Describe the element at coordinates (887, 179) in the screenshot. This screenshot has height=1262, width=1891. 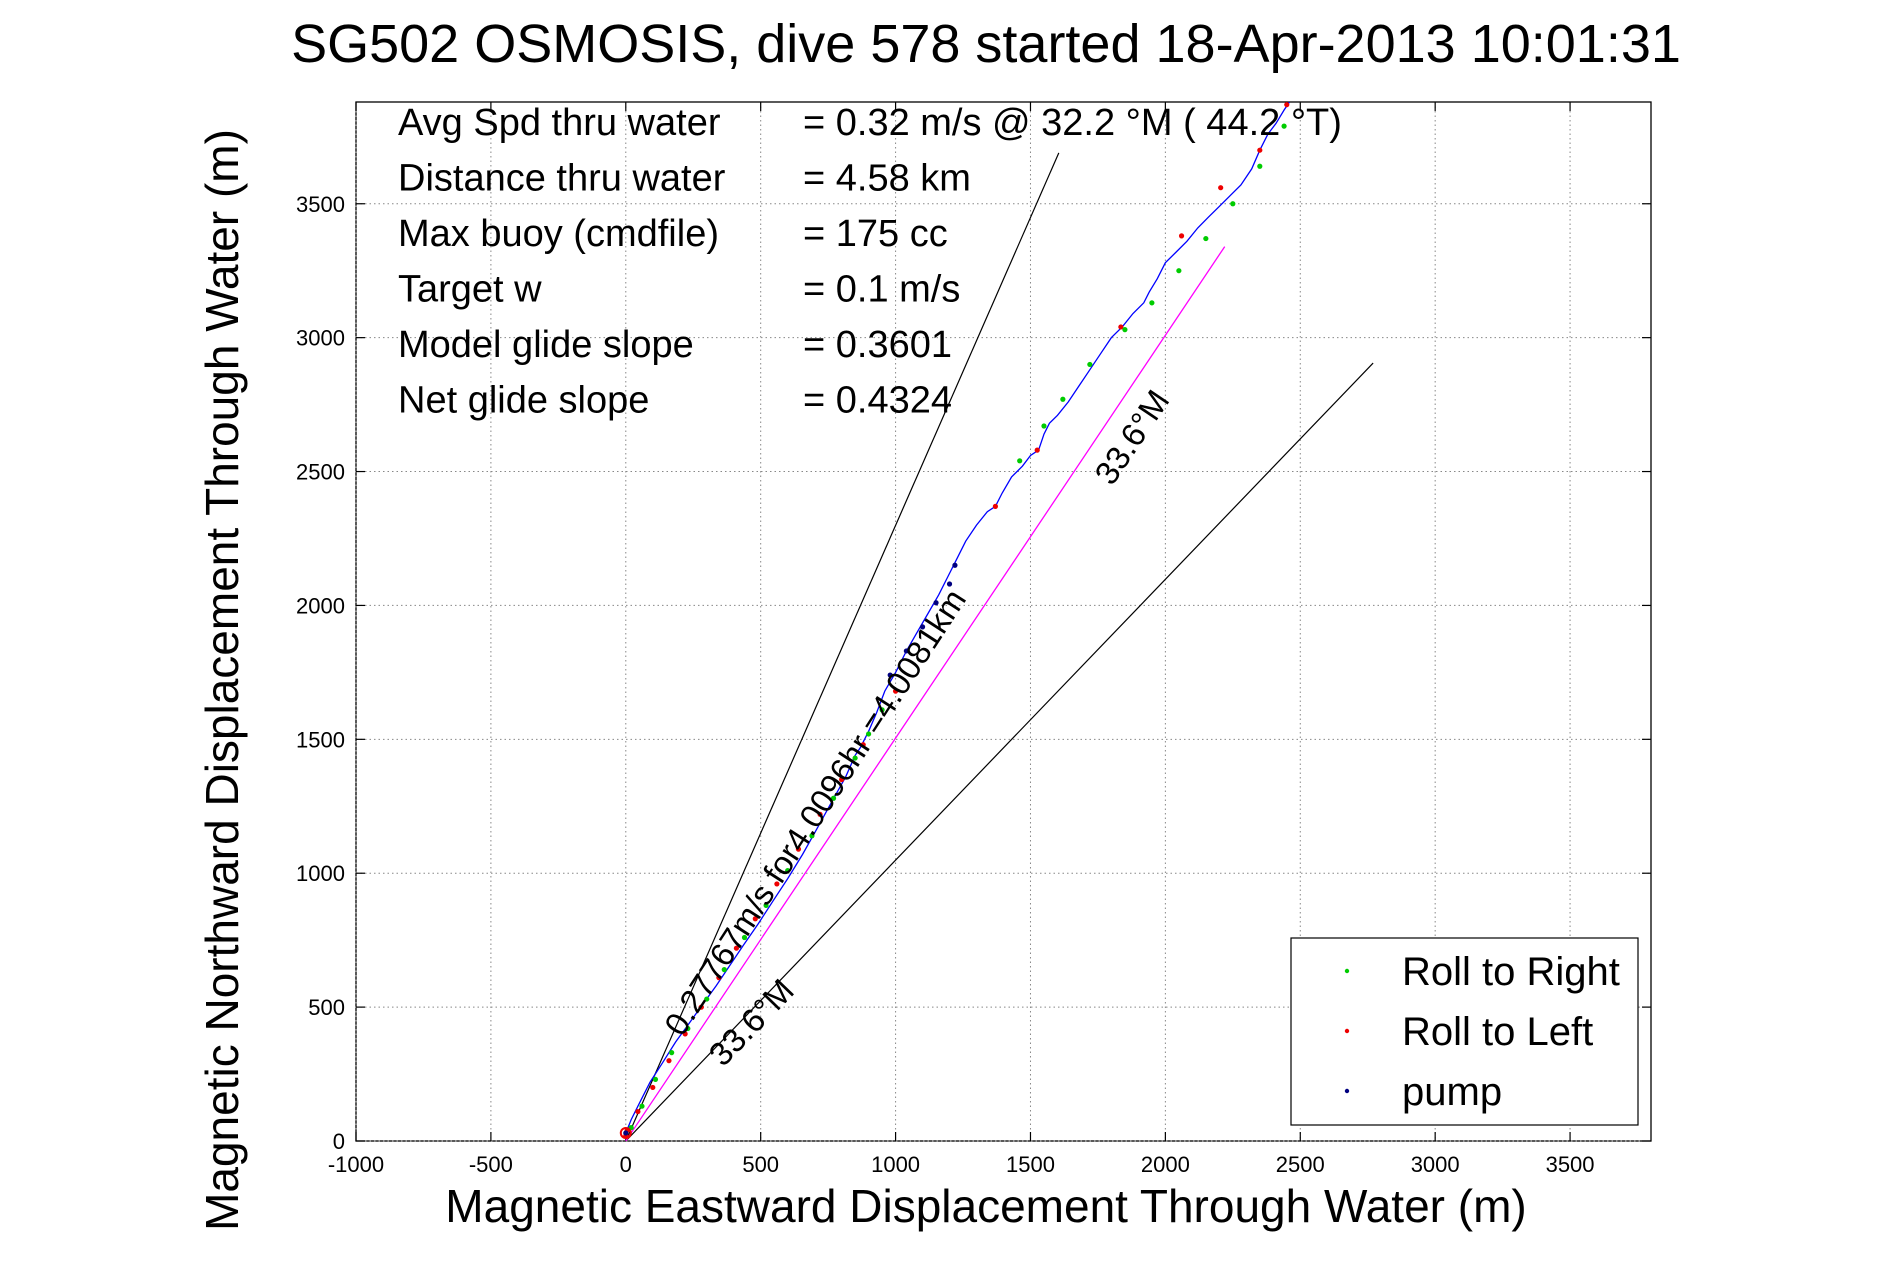
I see `stat-value: = 4.58 km` at that location.